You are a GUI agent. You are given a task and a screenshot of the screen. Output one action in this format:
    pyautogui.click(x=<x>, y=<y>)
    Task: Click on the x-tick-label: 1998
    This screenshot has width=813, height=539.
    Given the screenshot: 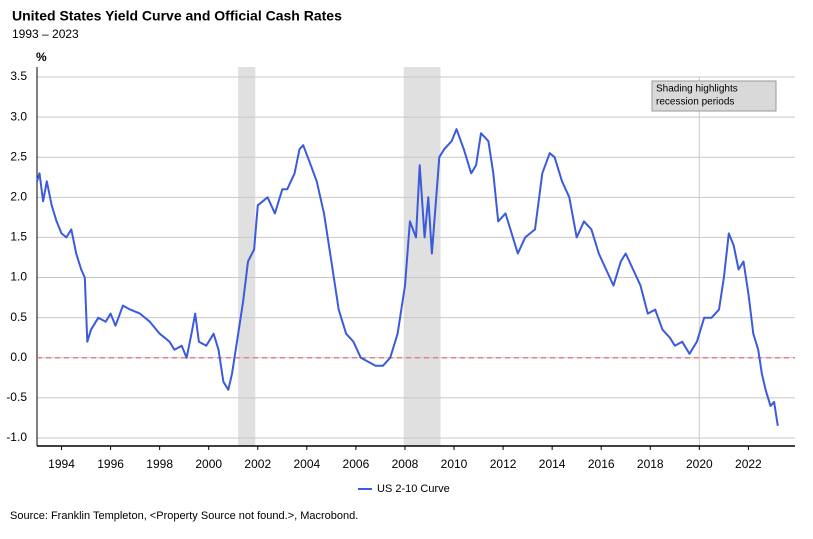 What is the action you would take?
    pyautogui.click(x=159, y=464)
    